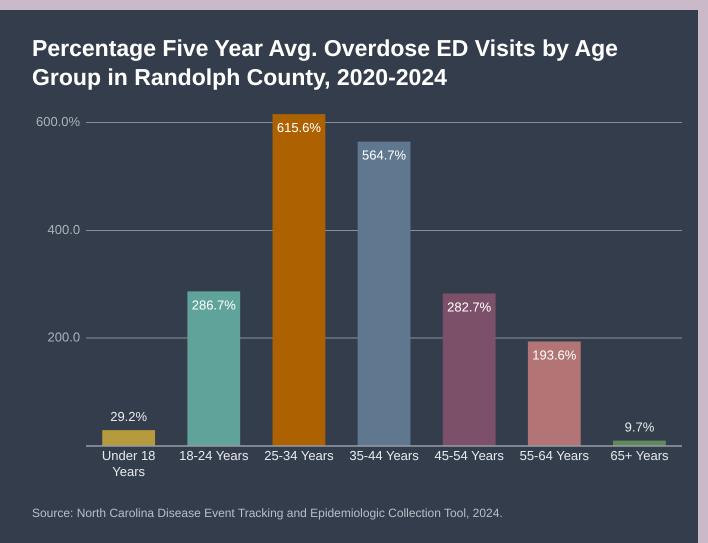  Describe the element at coordinates (129, 463) in the screenshot. I see `x-tick-label: Under 18 Years` at that location.